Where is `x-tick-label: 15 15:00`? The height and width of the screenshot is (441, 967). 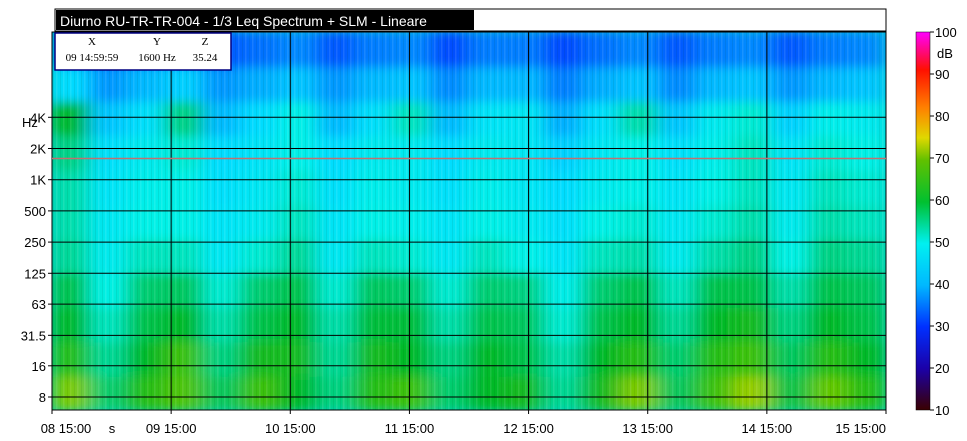
x-tick-label: 15 15:00 is located at coordinates (860, 428).